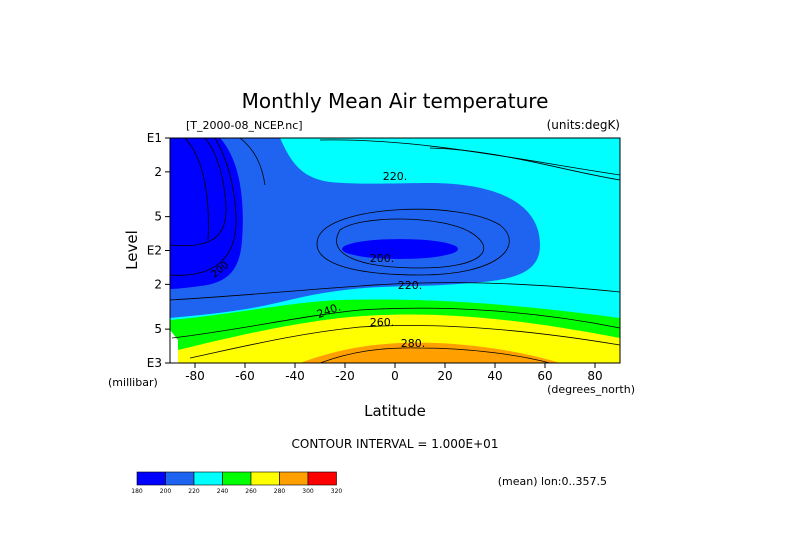  What do you see at coordinates (154, 251) in the screenshot?
I see `y-tick-label: E2` at bounding box center [154, 251].